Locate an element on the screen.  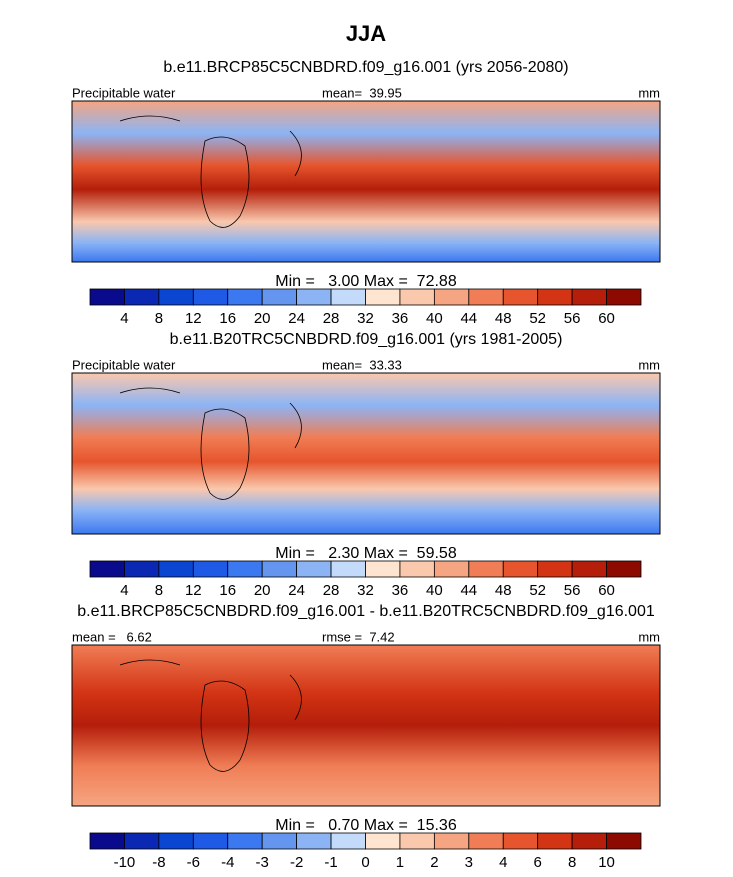
colorbar-label: 44 is located at coordinates (468, 318).